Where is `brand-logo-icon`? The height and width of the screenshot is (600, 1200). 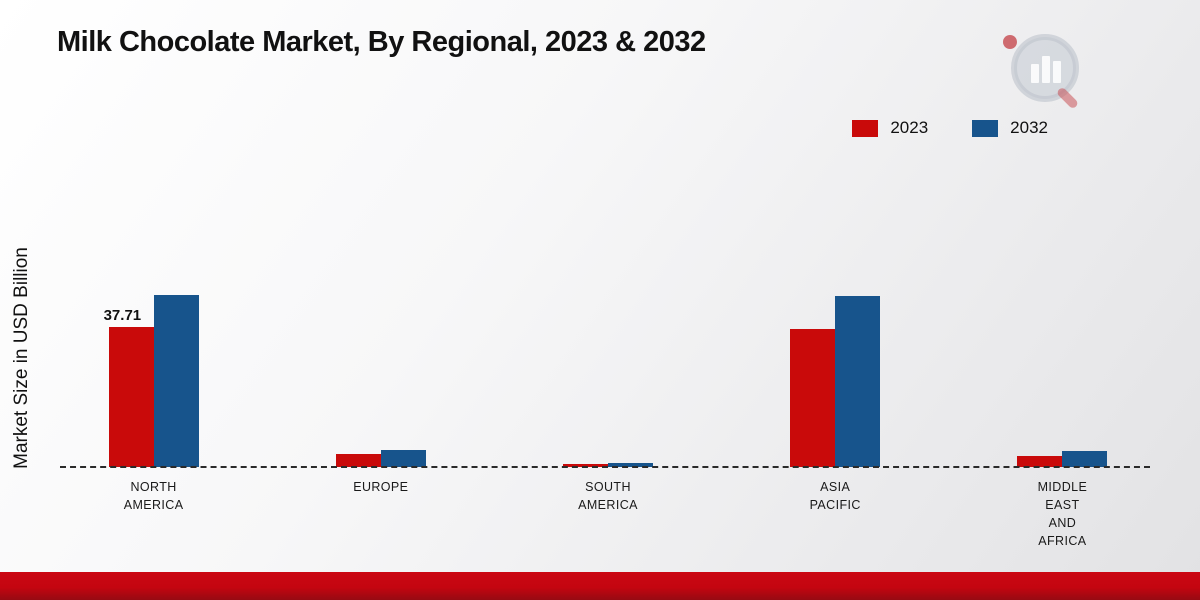
brand-logo-icon is located at coordinates (1041, 71).